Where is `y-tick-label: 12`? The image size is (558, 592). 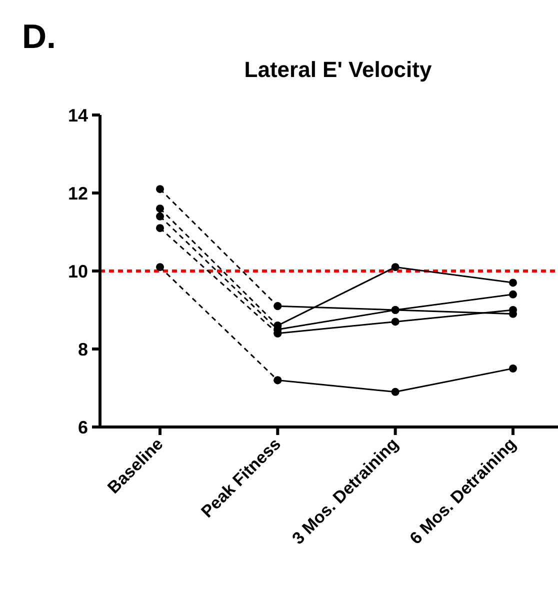
y-tick-label: 12 is located at coordinates (78, 193).